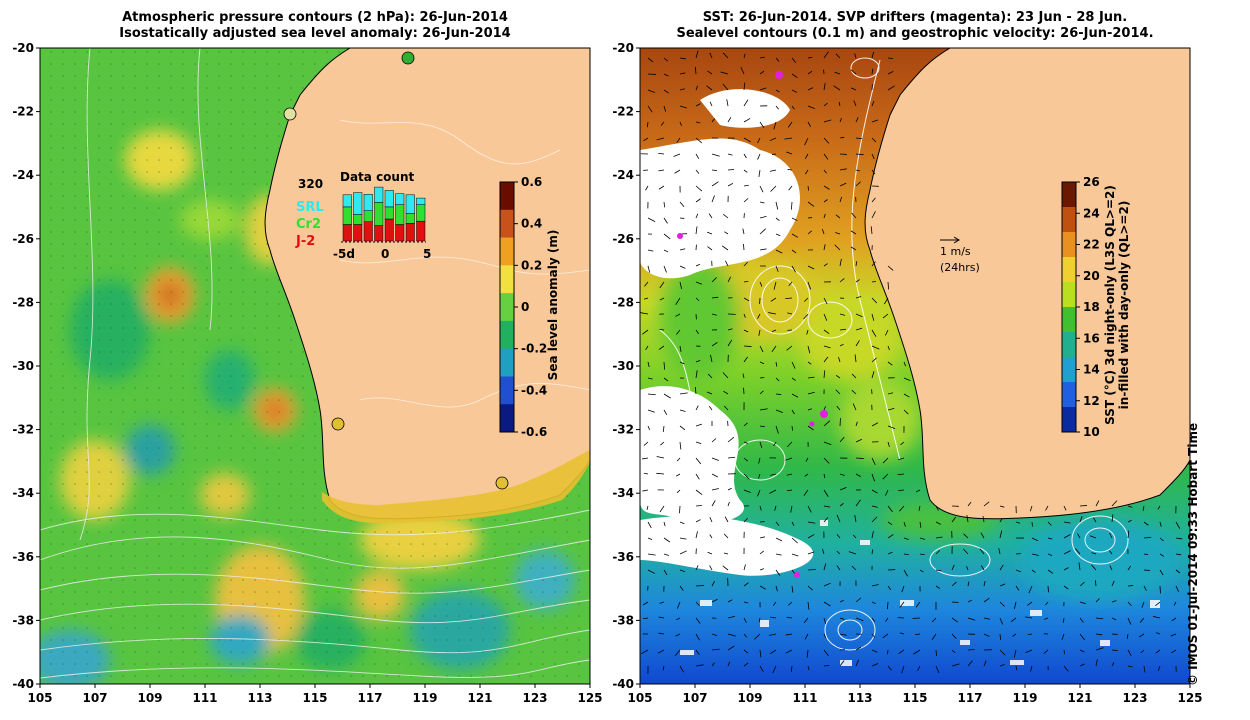 The height and width of the screenshot is (720, 1250). I want to click on y-tick-label: -34, so click(623, 493).